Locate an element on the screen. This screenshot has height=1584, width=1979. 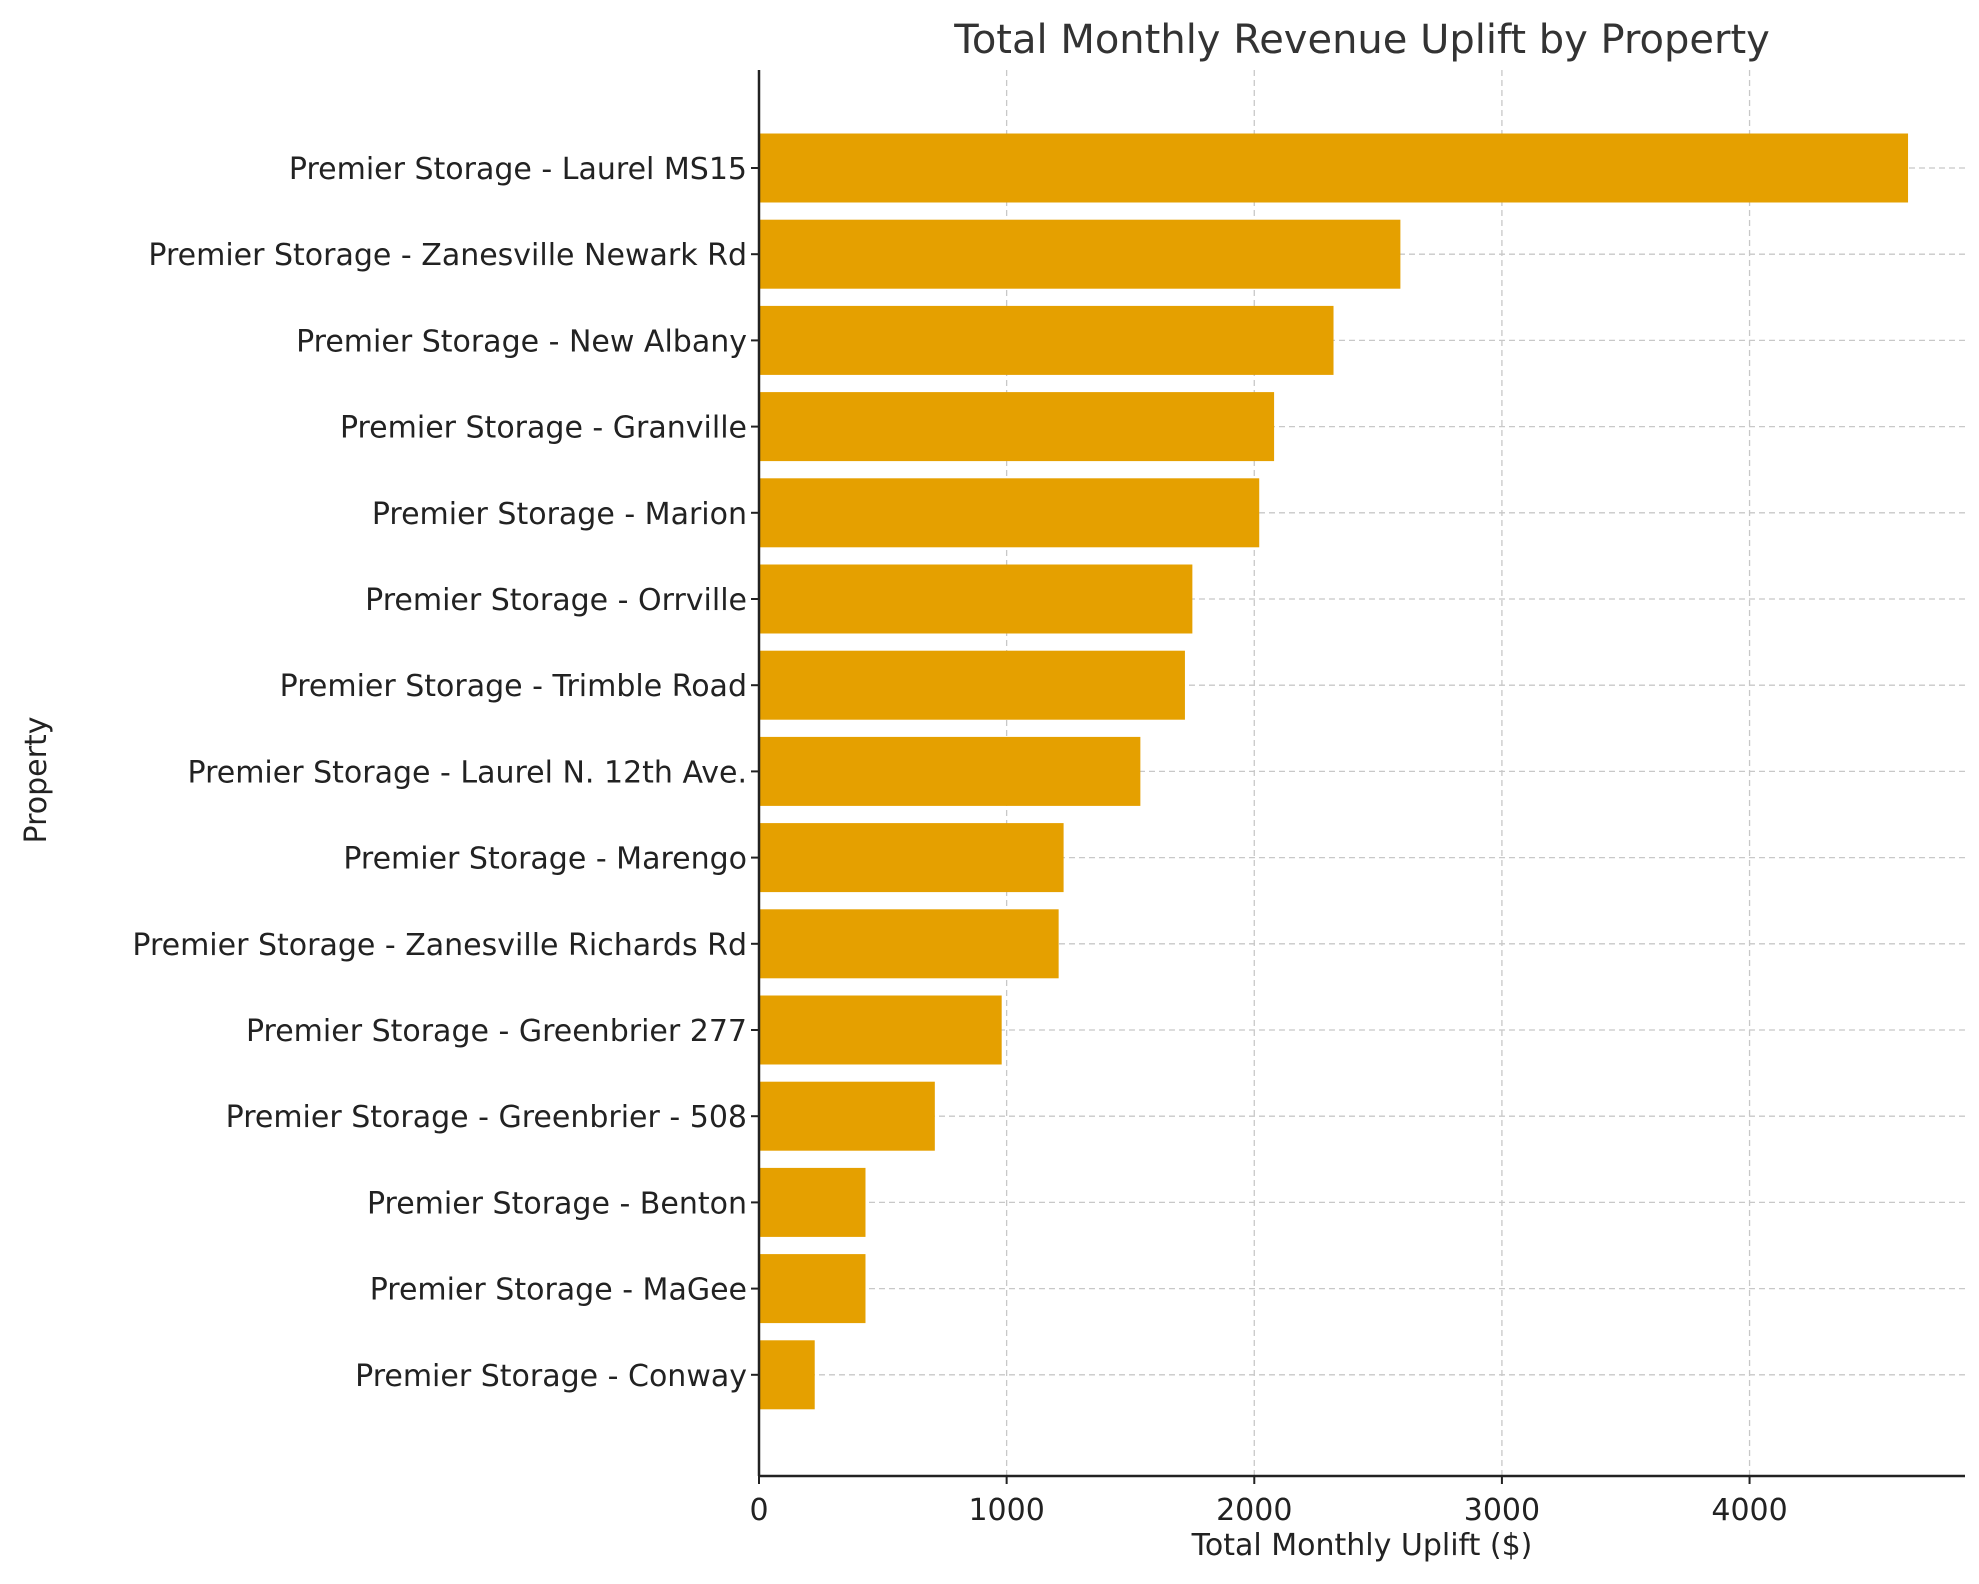
y-tick-label: Premier Storage - Marion is located at coordinates (559, 514).